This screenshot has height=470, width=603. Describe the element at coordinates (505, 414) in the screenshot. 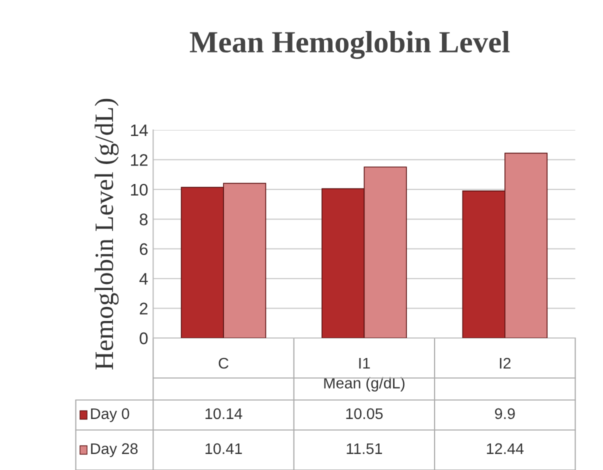

I see `data-label: 9.9` at that location.